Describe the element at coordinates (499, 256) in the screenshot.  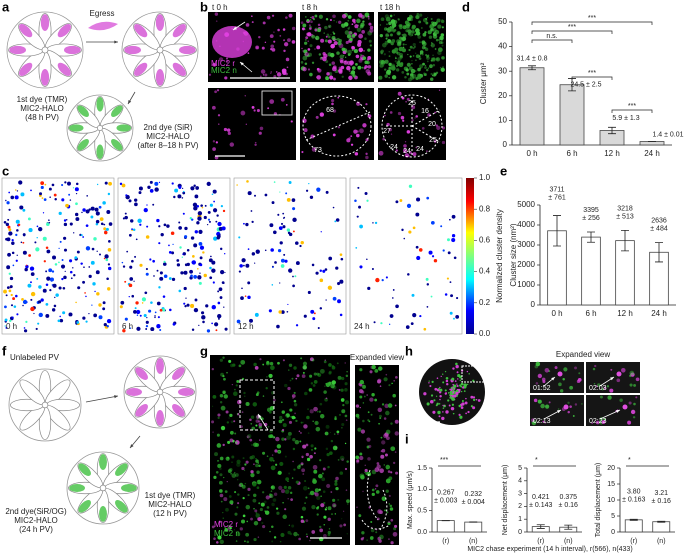
I see `colorbar-label: Normalized cluster density` at that location.